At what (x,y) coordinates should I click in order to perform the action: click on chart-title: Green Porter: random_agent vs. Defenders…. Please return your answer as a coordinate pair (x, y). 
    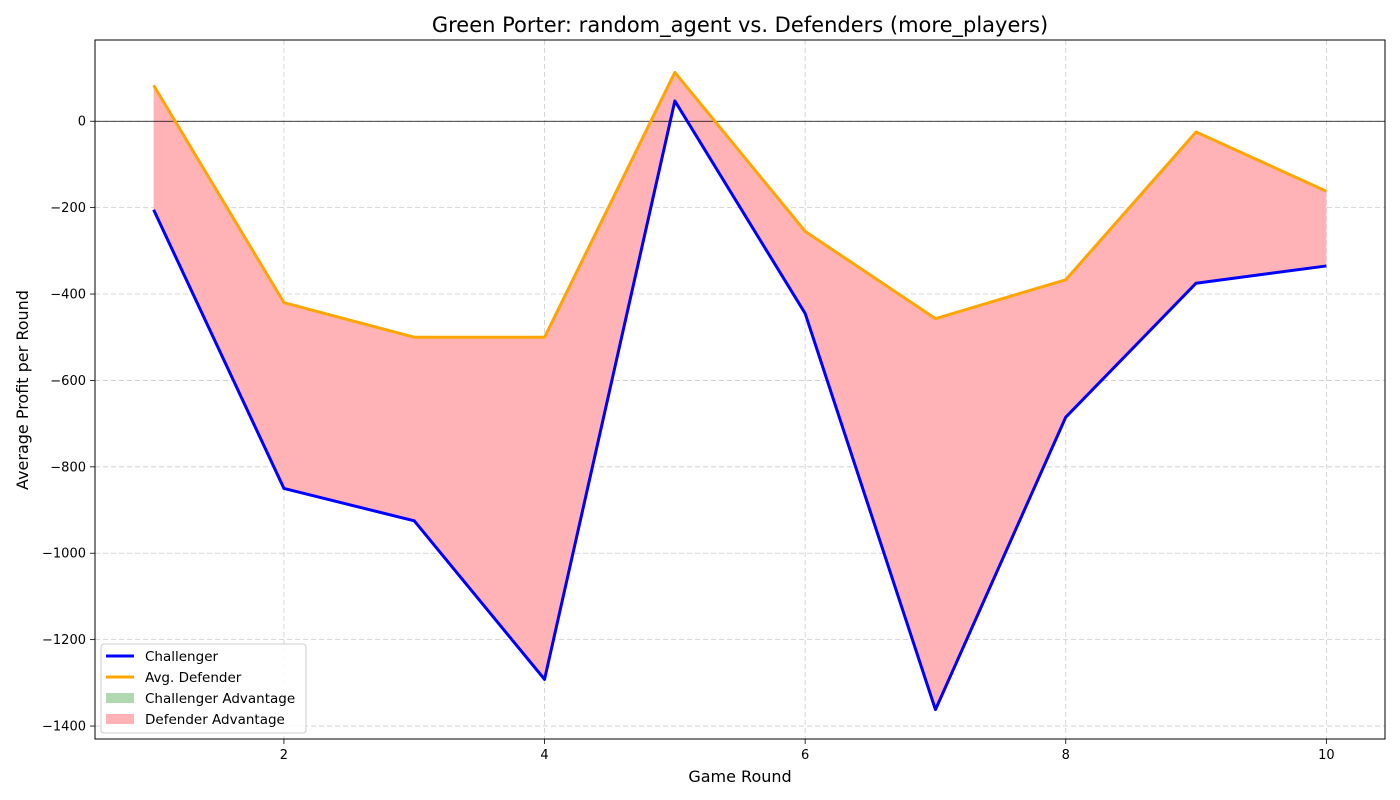
    Looking at the image, I should click on (740, 25).